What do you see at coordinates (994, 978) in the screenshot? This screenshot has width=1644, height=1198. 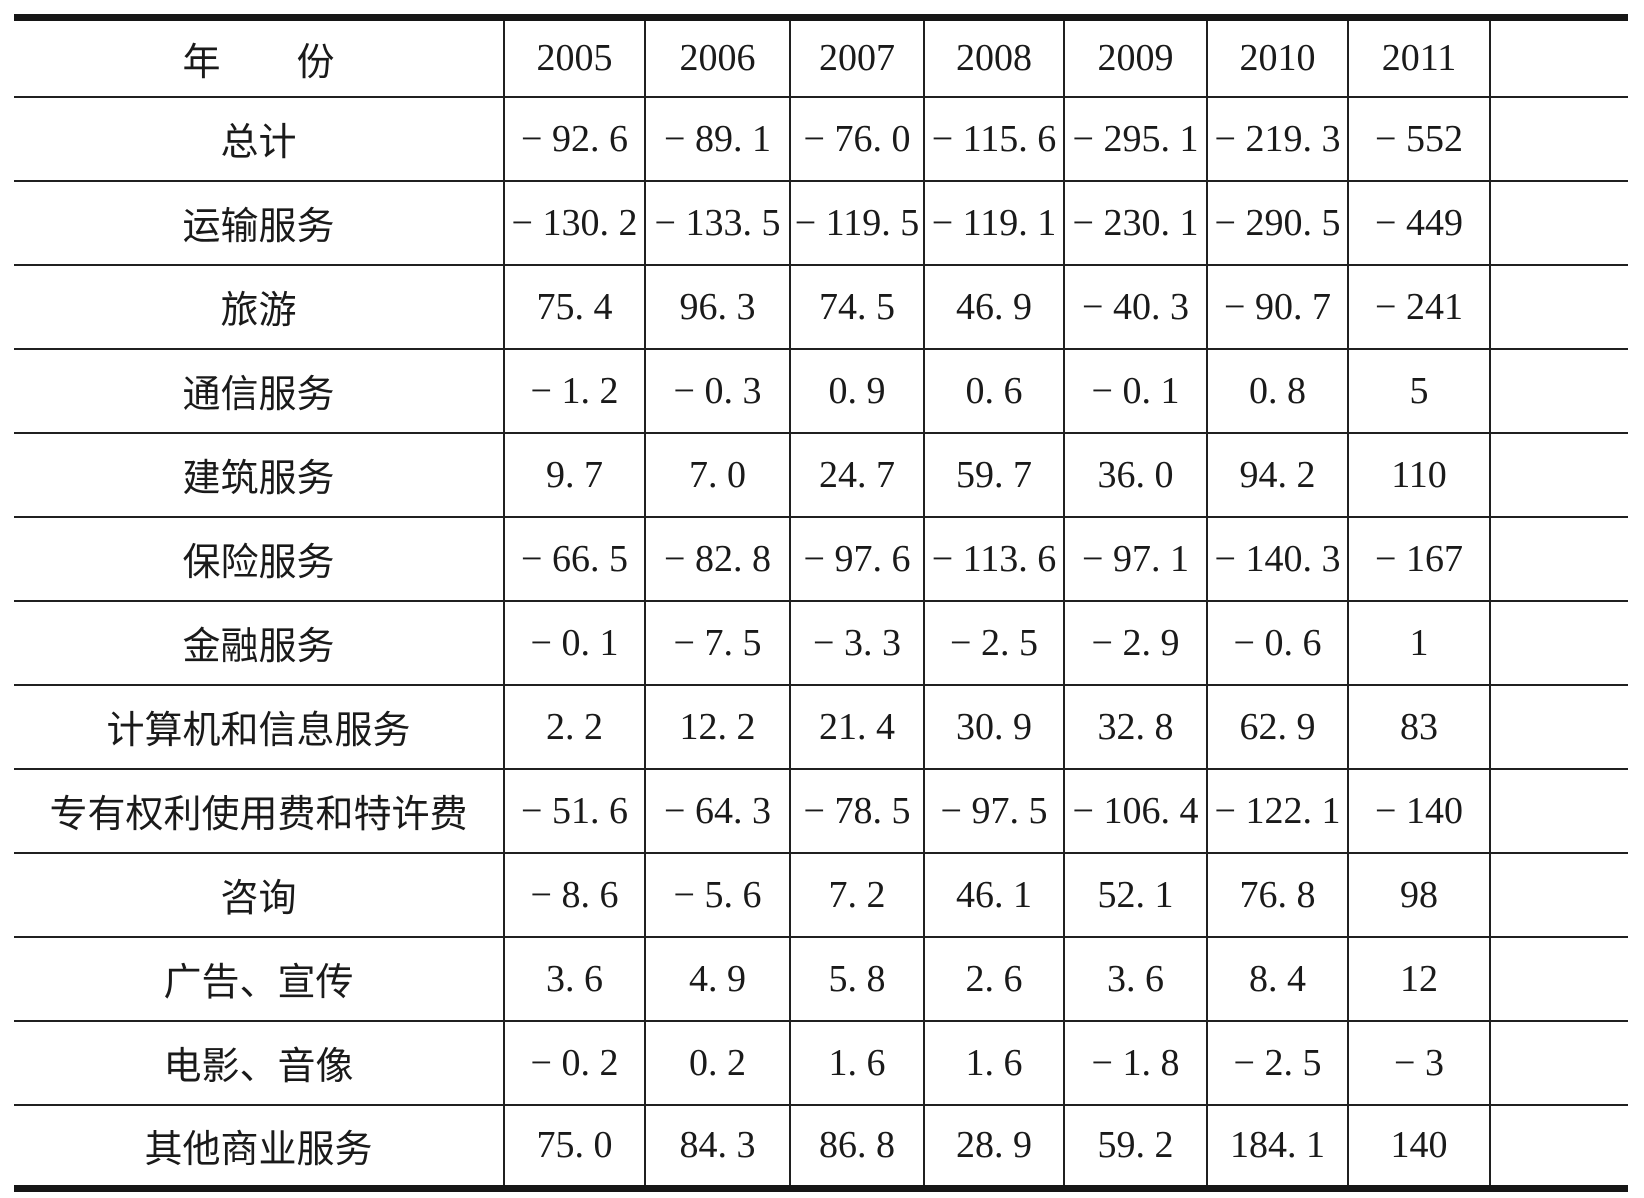 I see `value-cell: 2. 6` at bounding box center [994, 978].